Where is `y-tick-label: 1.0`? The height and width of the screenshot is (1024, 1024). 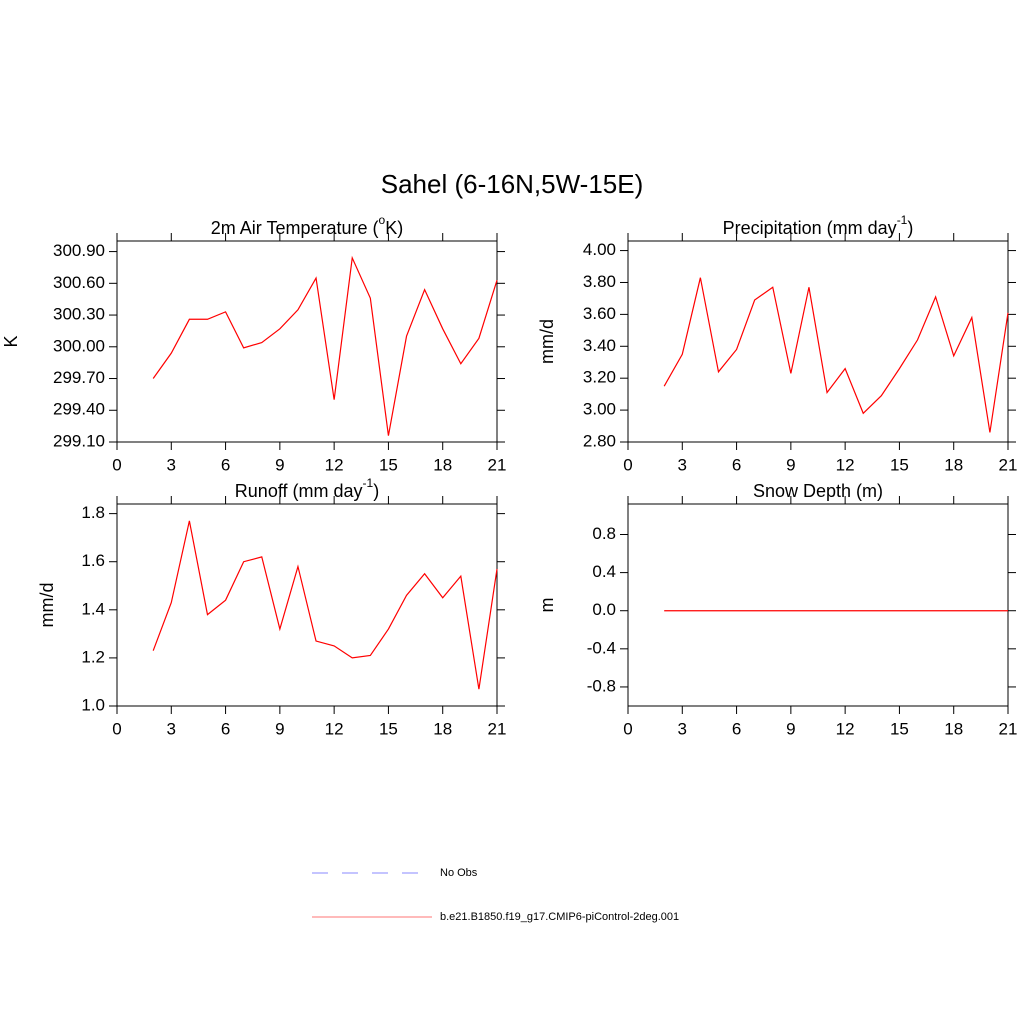 y-tick-label: 1.0 is located at coordinates (93, 704).